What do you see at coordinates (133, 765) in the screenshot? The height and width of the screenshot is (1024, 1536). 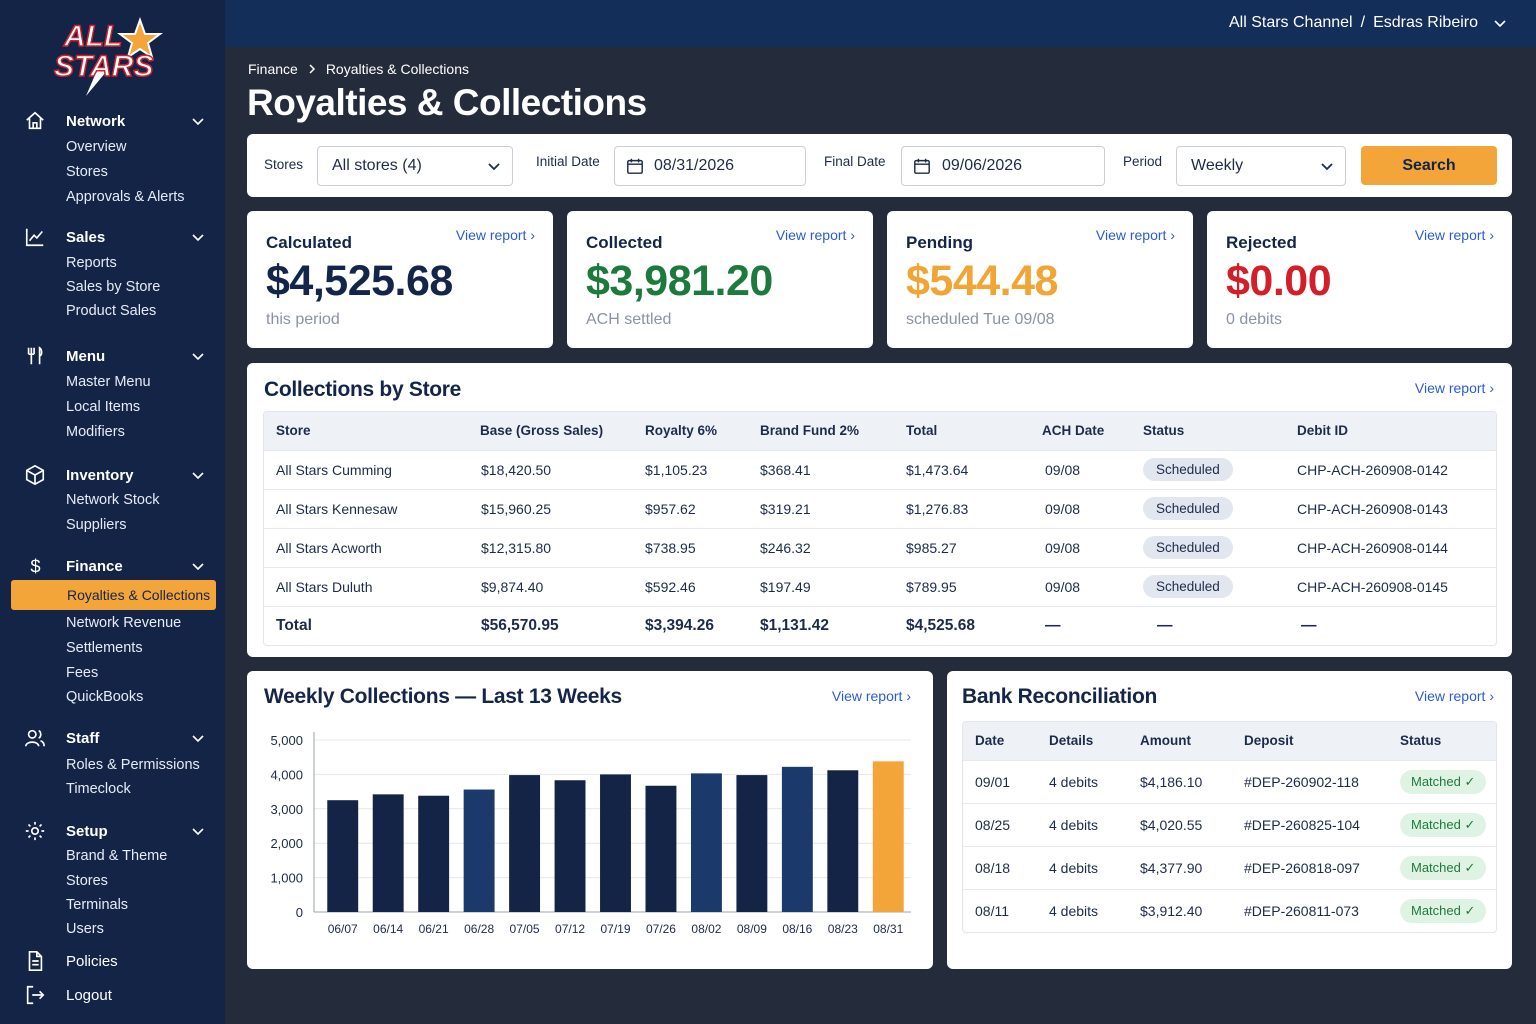 I see `sidebar-item-roles-permissions: Roles & Permissions` at bounding box center [133, 765].